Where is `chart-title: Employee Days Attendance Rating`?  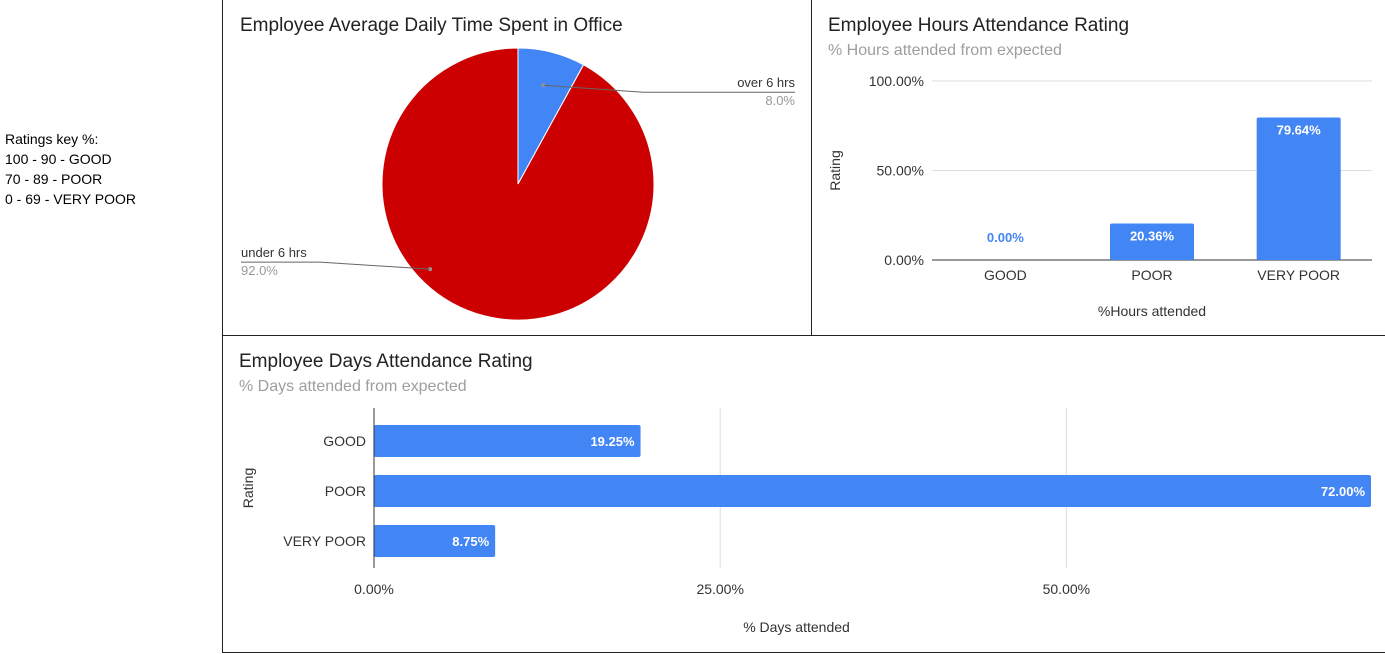
chart-title: Employee Days Attendance Rating is located at coordinates (386, 361).